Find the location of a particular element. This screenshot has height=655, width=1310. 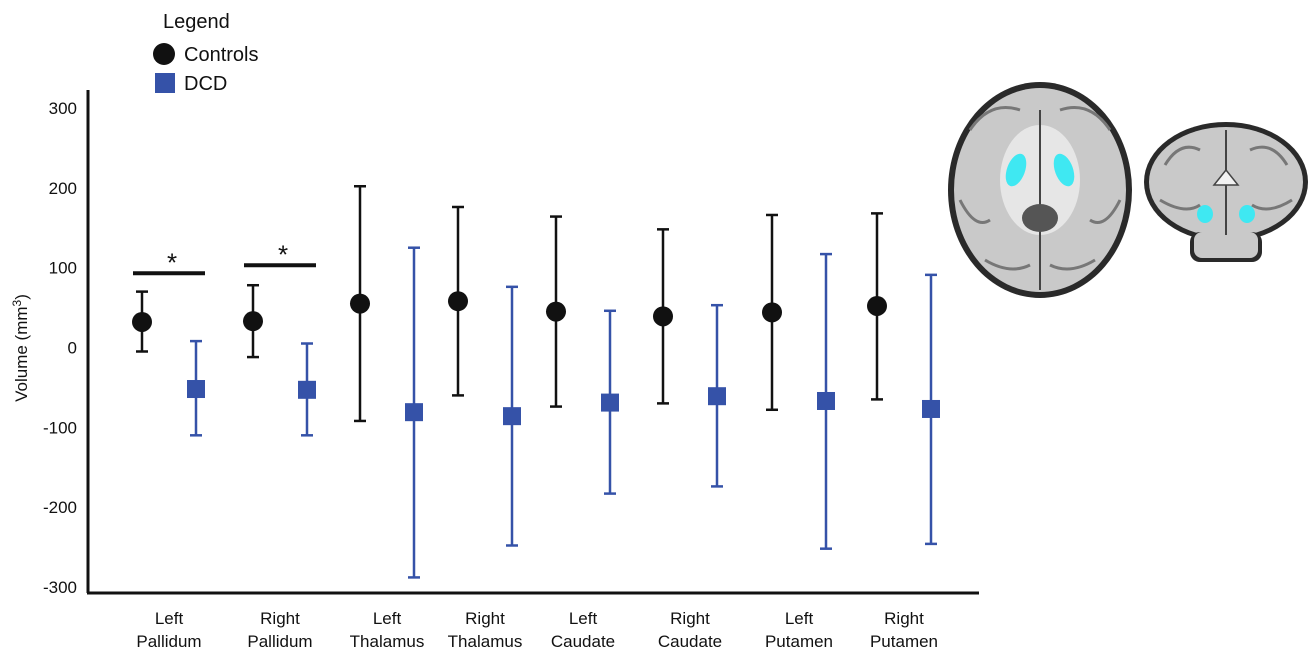

x-tick-label: Right Caudate is located at coordinates (690, 630).